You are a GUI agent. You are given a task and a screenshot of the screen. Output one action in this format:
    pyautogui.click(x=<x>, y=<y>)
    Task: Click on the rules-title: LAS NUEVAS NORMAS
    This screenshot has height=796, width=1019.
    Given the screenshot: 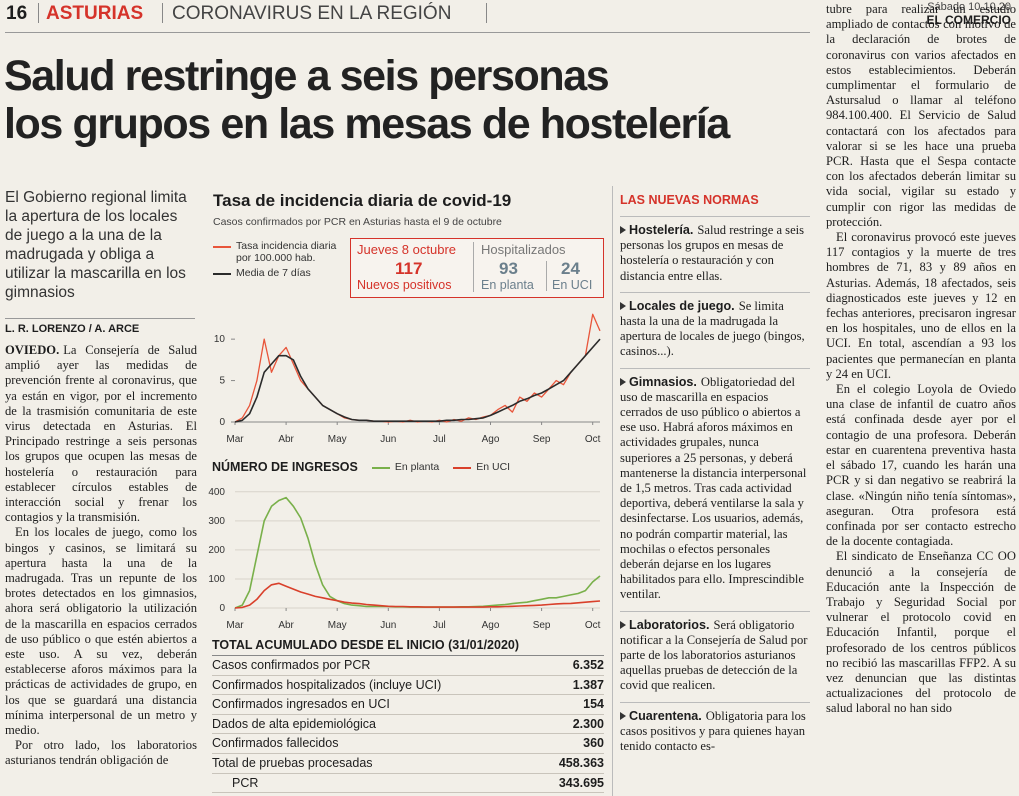 What is the action you would take?
    pyautogui.click(x=689, y=200)
    